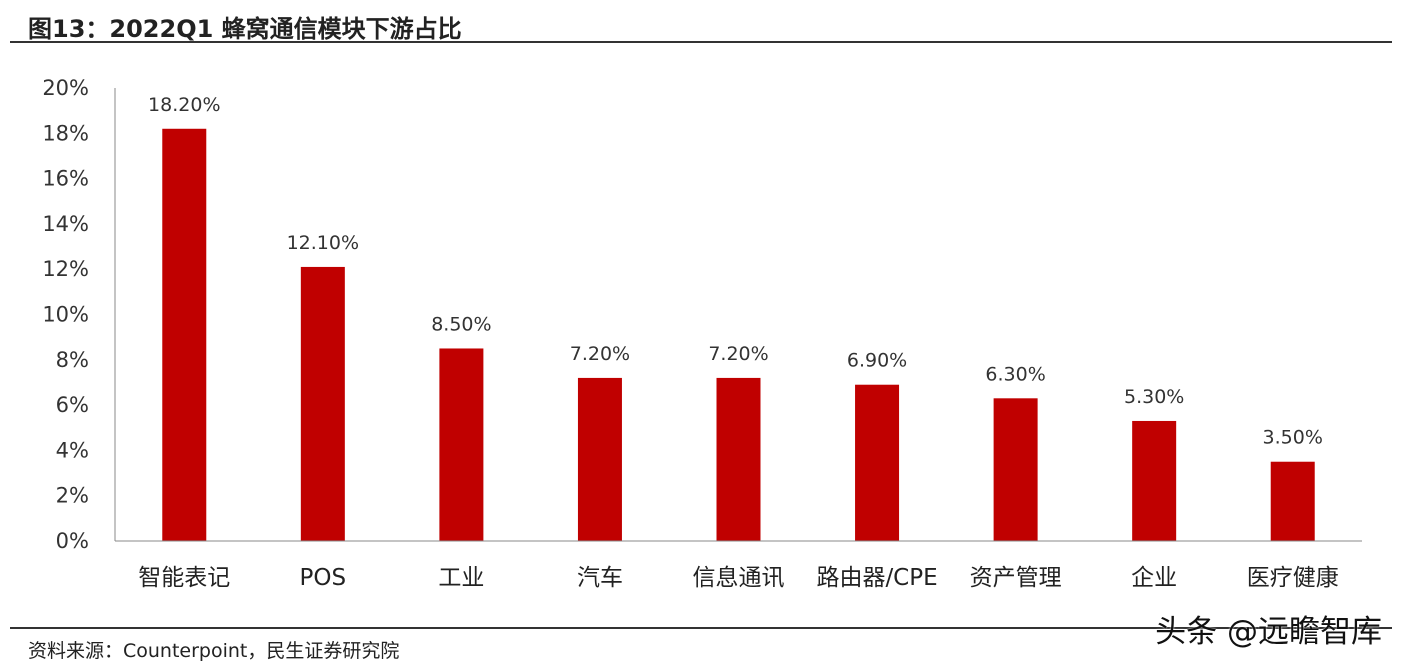 Image resolution: width=1402 pixels, height=668 pixels. I want to click on x-axis: 智能表记 POS 工业 汽车 信息通讯 路由器/CPE 资产管理 企业 医疗健康, so click(738, 565).